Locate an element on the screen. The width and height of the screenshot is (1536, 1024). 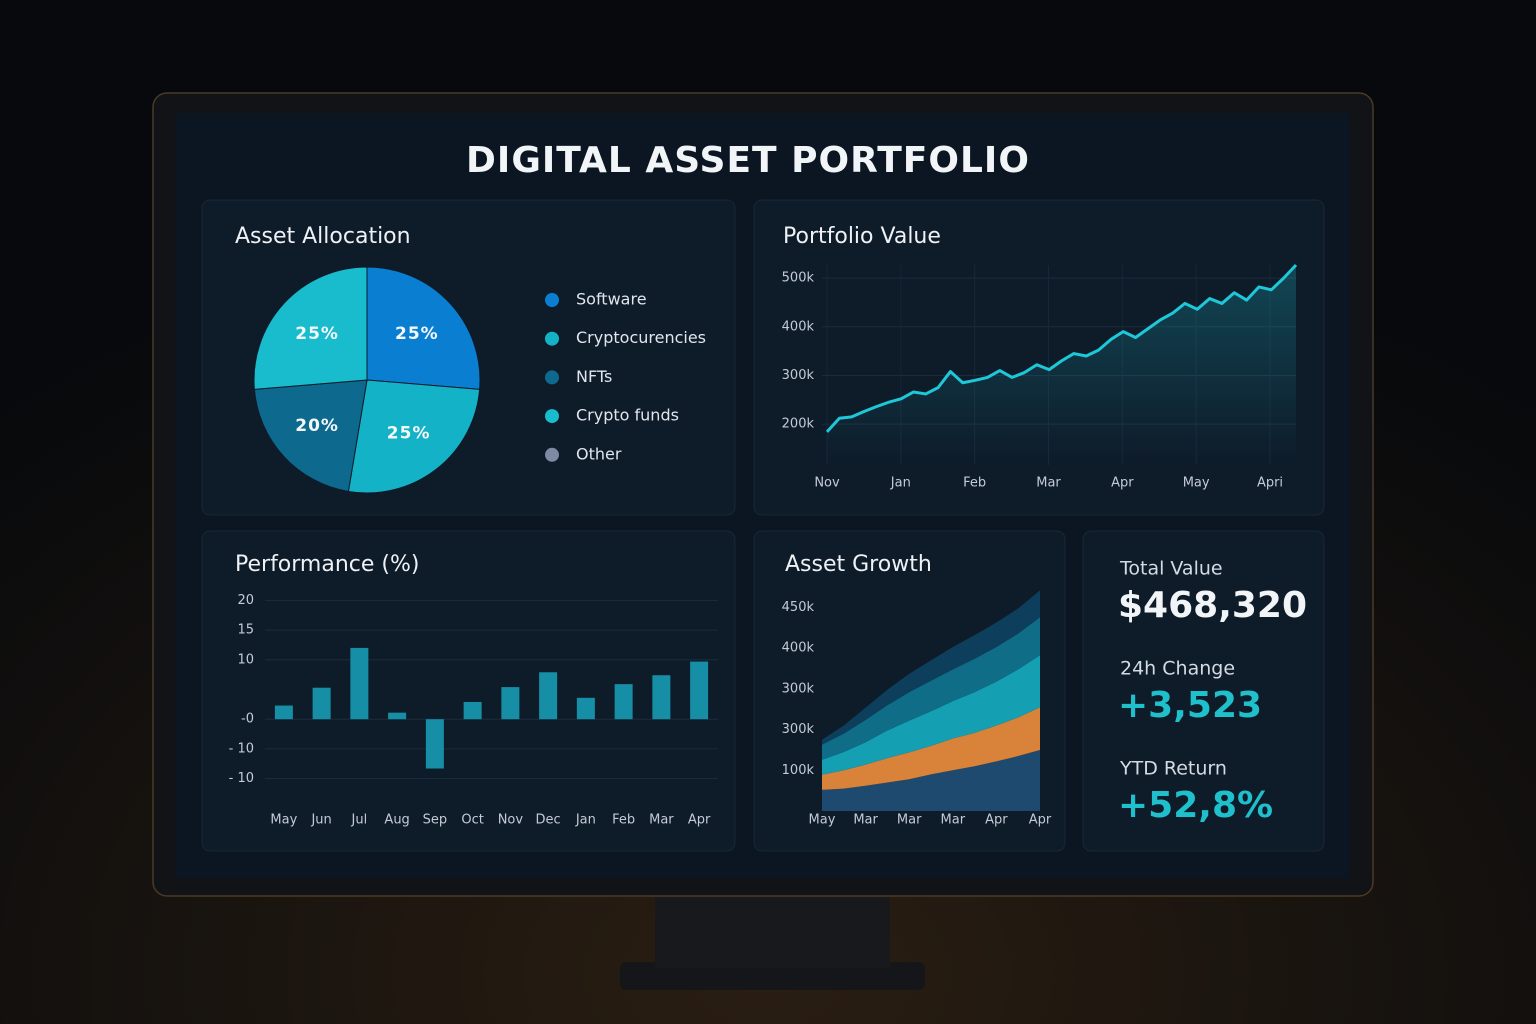
x-tick-label: Dec is located at coordinates (548, 820).